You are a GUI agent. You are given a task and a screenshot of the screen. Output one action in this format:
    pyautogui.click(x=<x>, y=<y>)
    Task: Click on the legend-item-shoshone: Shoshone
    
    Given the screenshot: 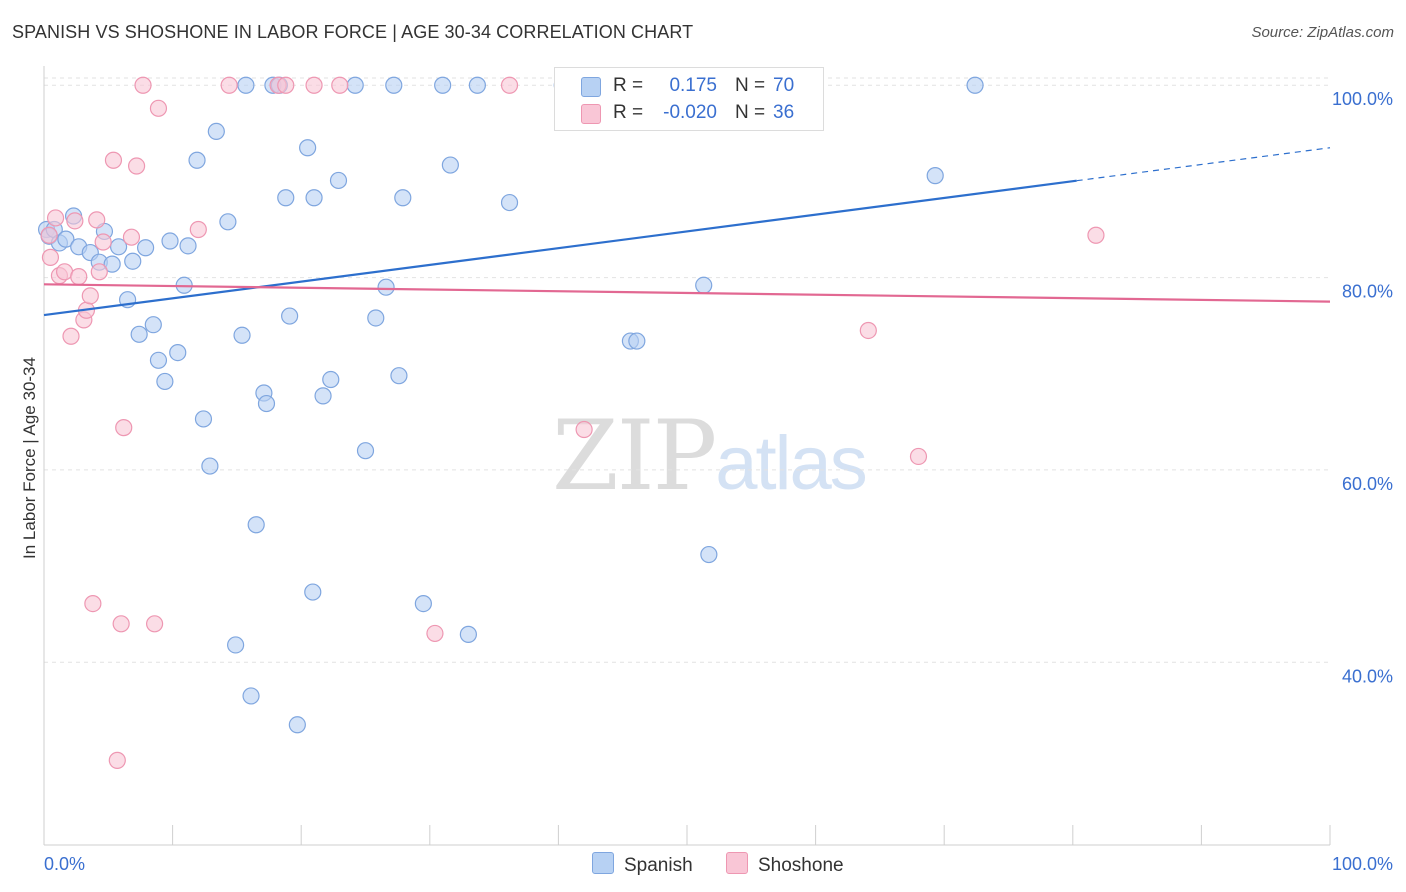 What is the action you would take?
    pyautogui.click(x=785, y=864)
    